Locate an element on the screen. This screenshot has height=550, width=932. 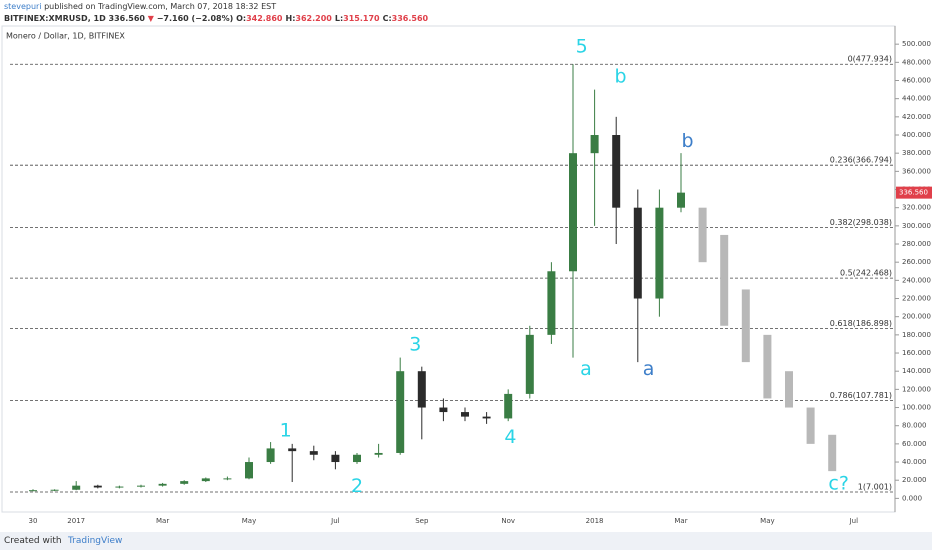
brand: TradingView is located at coordinates (95, 541).